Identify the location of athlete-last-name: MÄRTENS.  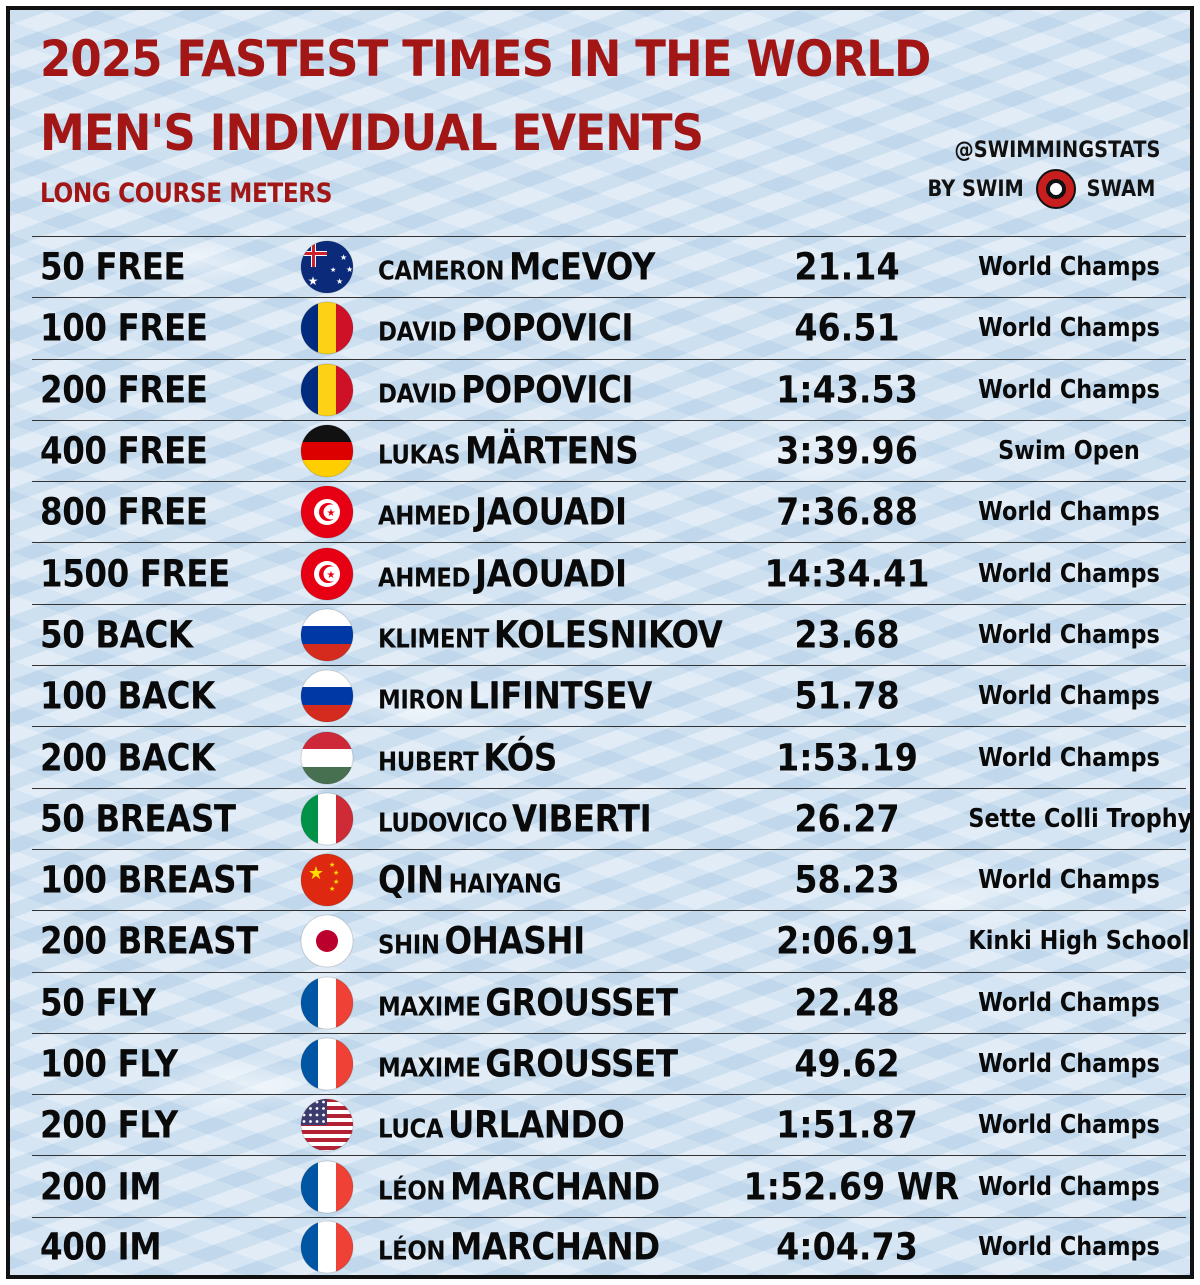
(551, 451).